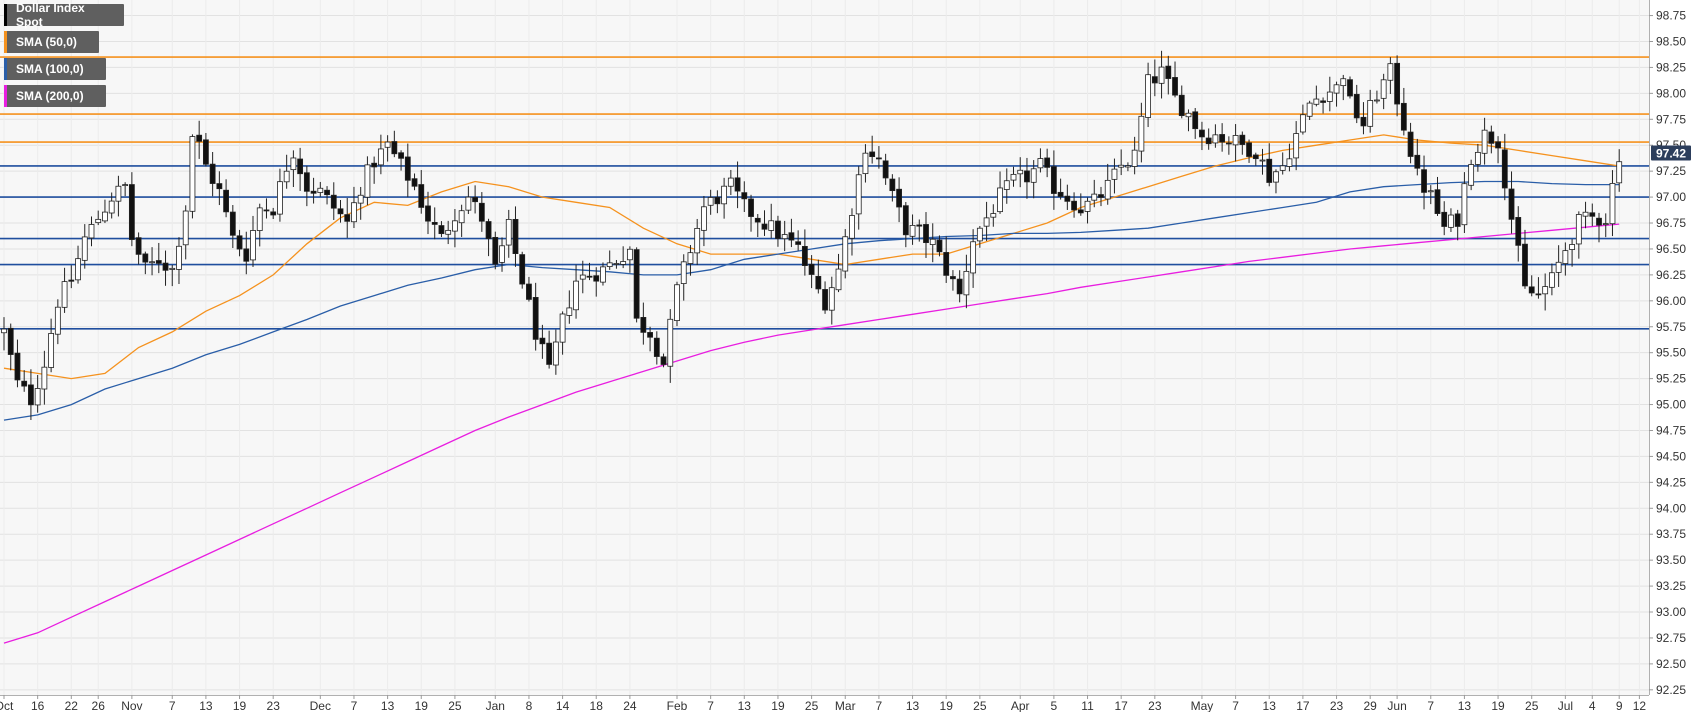 The image size is (1707, 712). What do you see at coordinates (1671, 153) in the screenshot?
I see `last-price-tag: 97.42` at bounding box center [1671, 153].